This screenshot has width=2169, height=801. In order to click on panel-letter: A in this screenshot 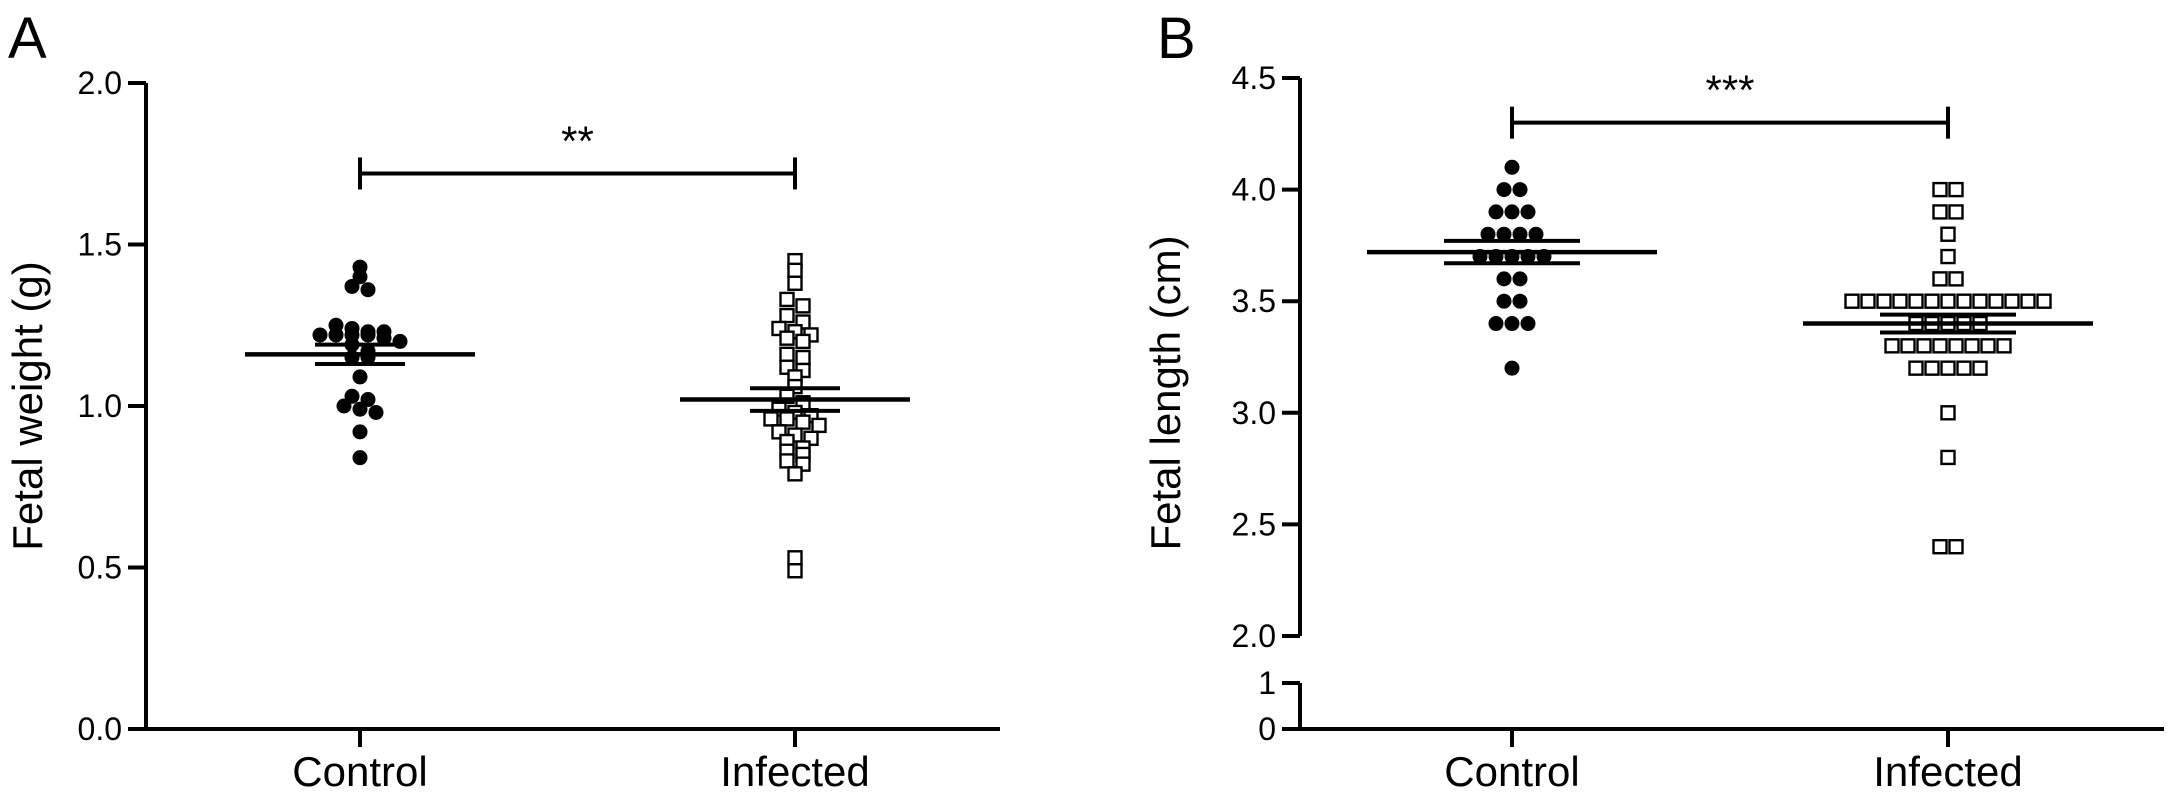, I will do `click(27, 38)`.